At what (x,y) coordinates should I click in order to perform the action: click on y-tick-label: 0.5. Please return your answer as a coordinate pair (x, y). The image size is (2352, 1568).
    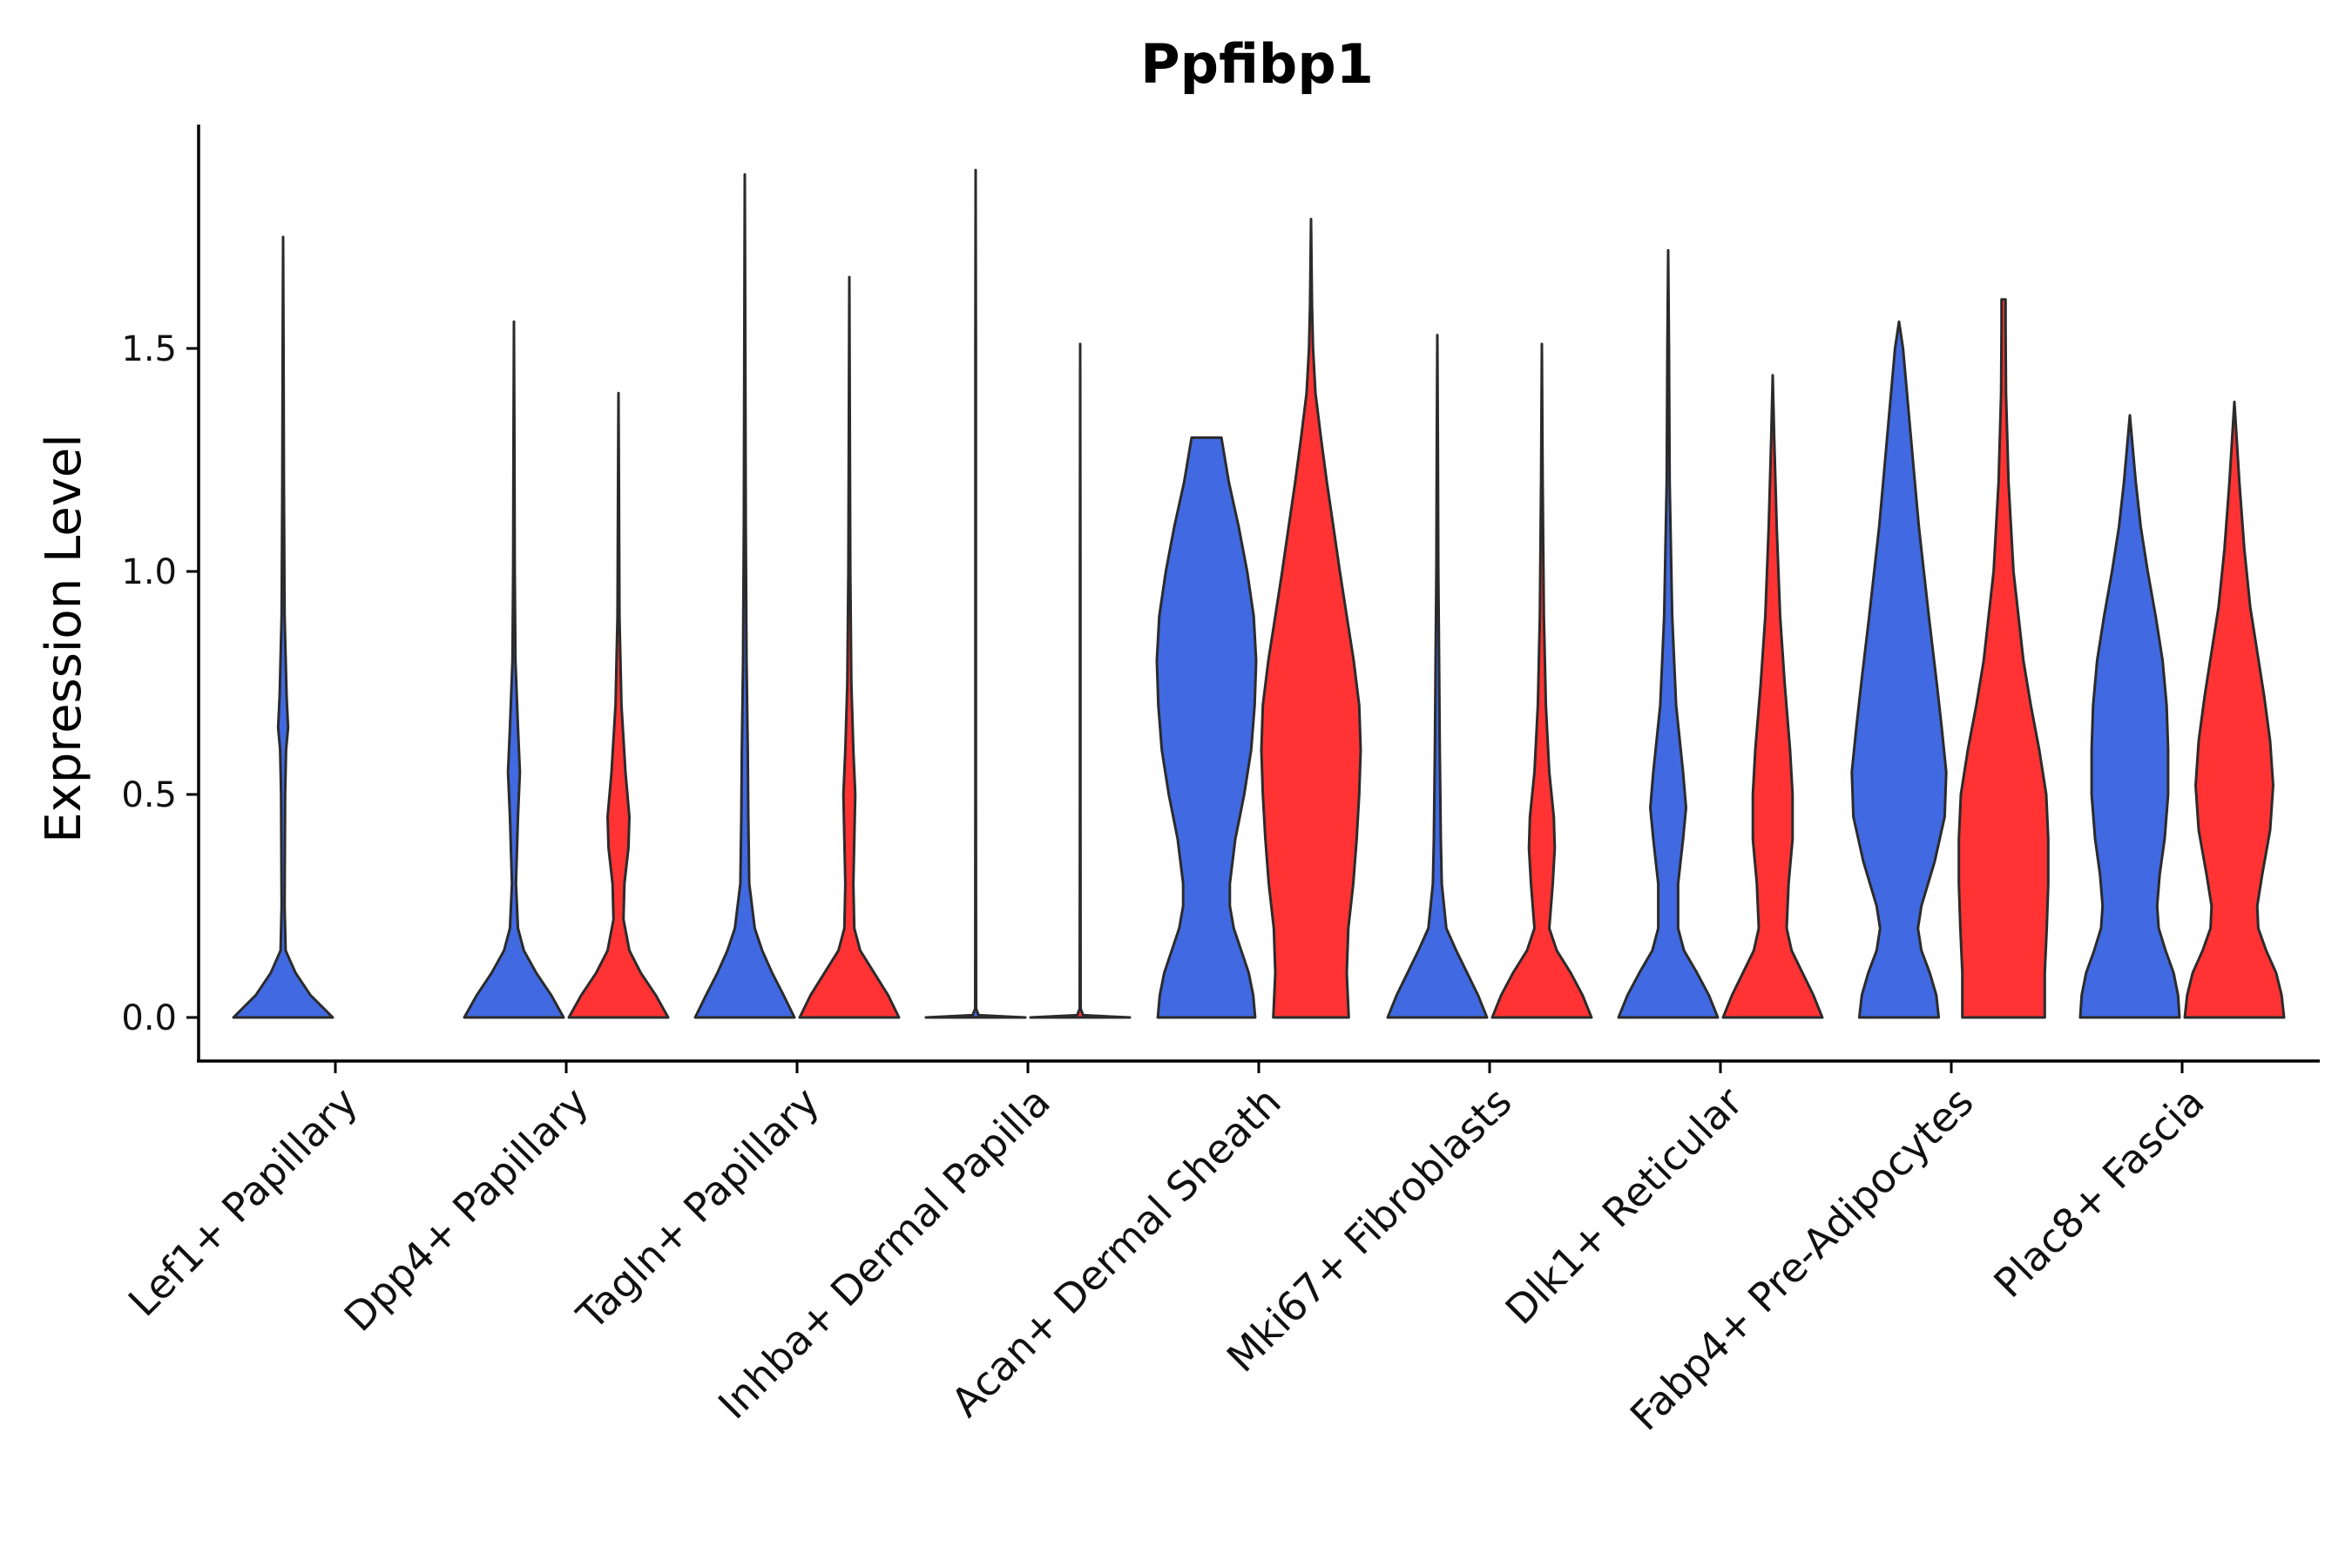
    Looking at the image, I should click on (149, 795).